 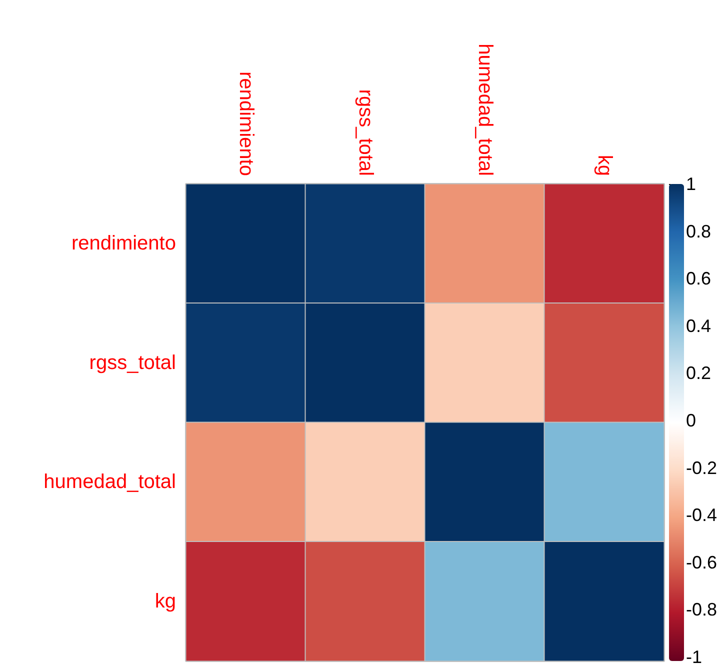 What do you see at coordinates (702, 515) in the screenshot?
I see `color-bar-label: -0.4` at bounding box center [702, 515].